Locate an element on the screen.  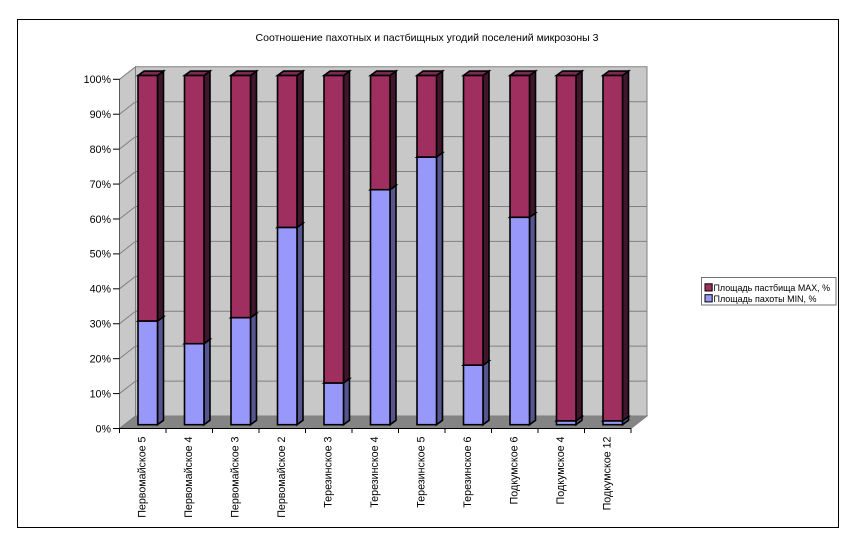
svg-text: Первомайское 3 is located at coordinates (235, 476).